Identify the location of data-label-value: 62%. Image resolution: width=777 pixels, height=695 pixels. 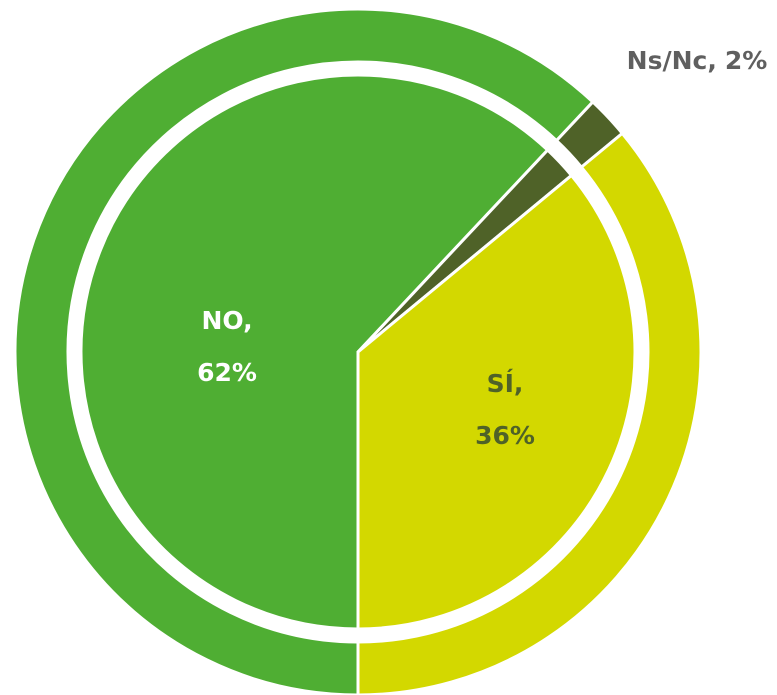
(227, 372).